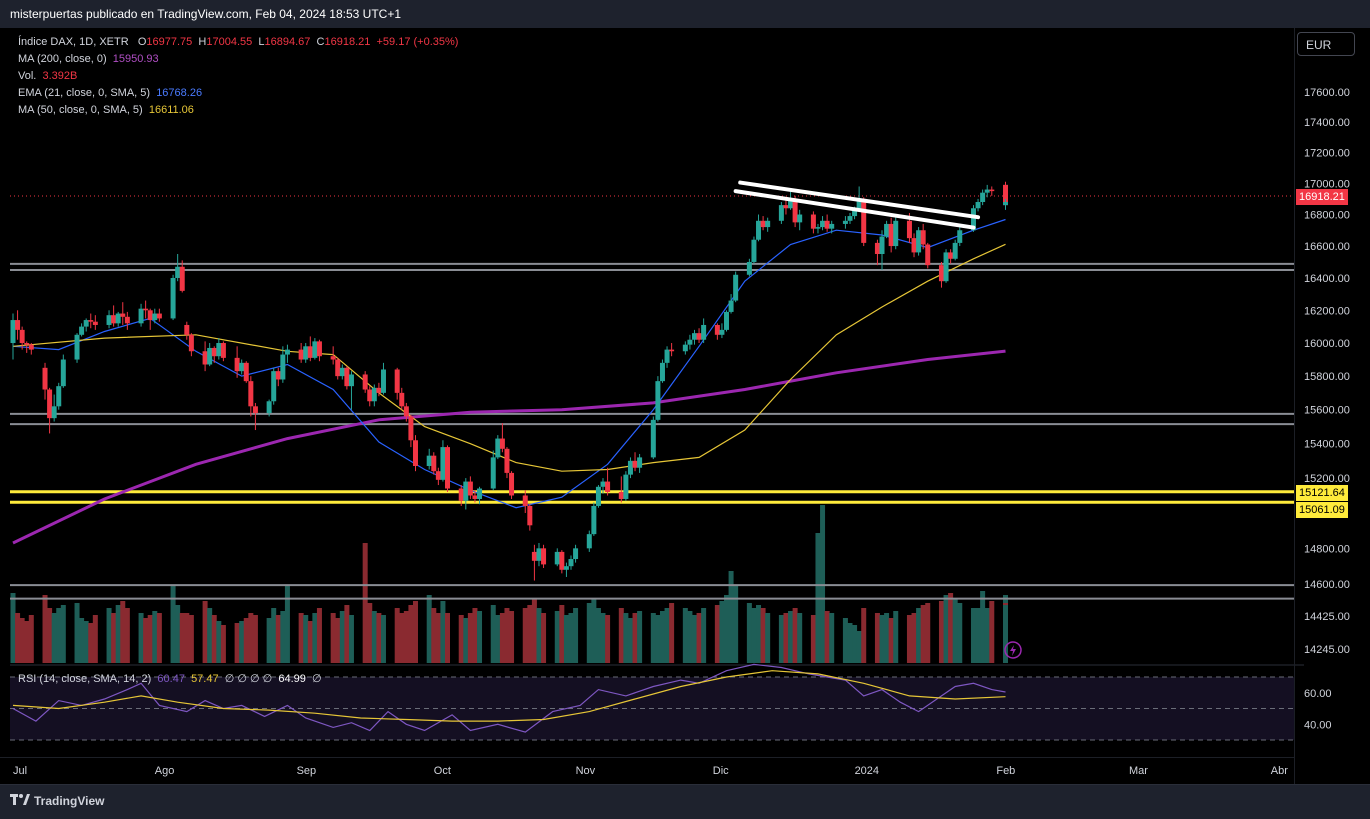 This screenshot has height=819, width=1370. I want to click on tradingview-brand: TradingView, so click(57, 801).